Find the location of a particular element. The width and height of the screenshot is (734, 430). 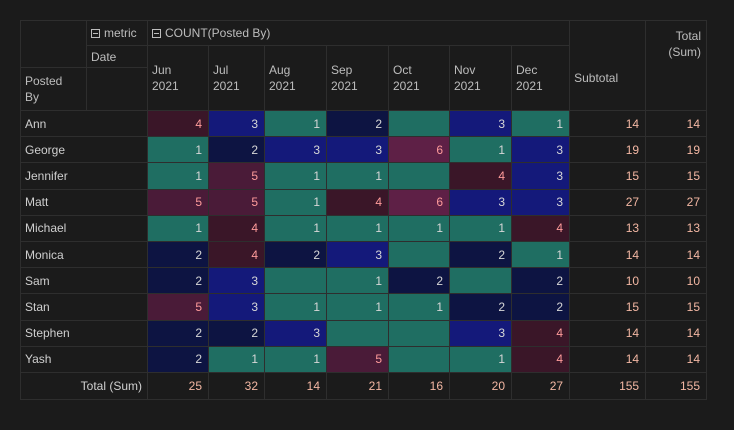

subtotal-cell: 19 is located at coordinates (608, 150).